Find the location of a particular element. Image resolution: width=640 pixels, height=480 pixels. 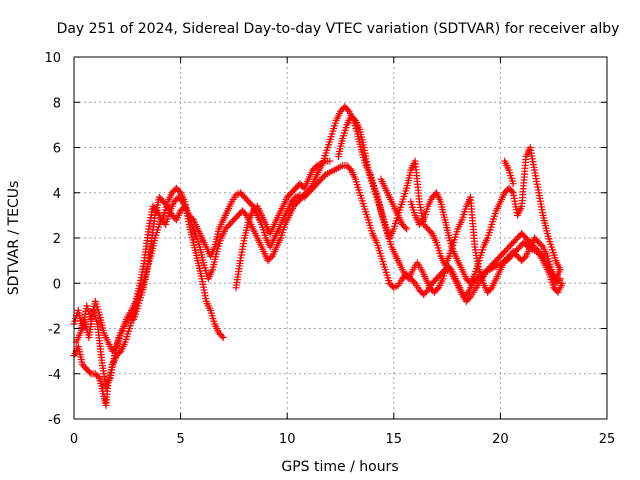

x-tick-label: 5 is located at coordinates (180, 439).